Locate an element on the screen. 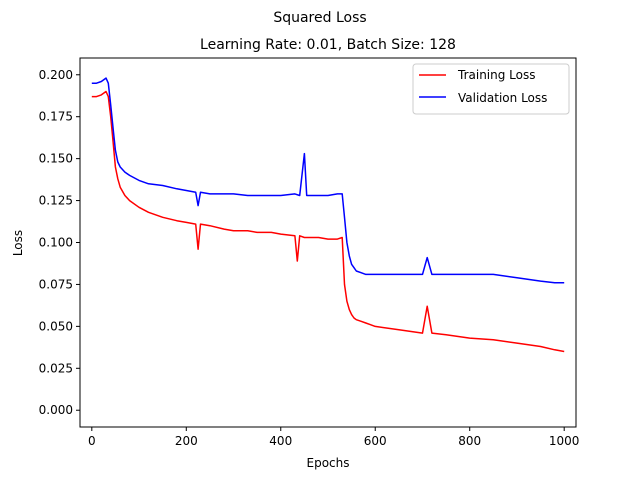 This screenshot has height=480, width=640. x-tick-label: 800 is located at coordinates (469, 441).